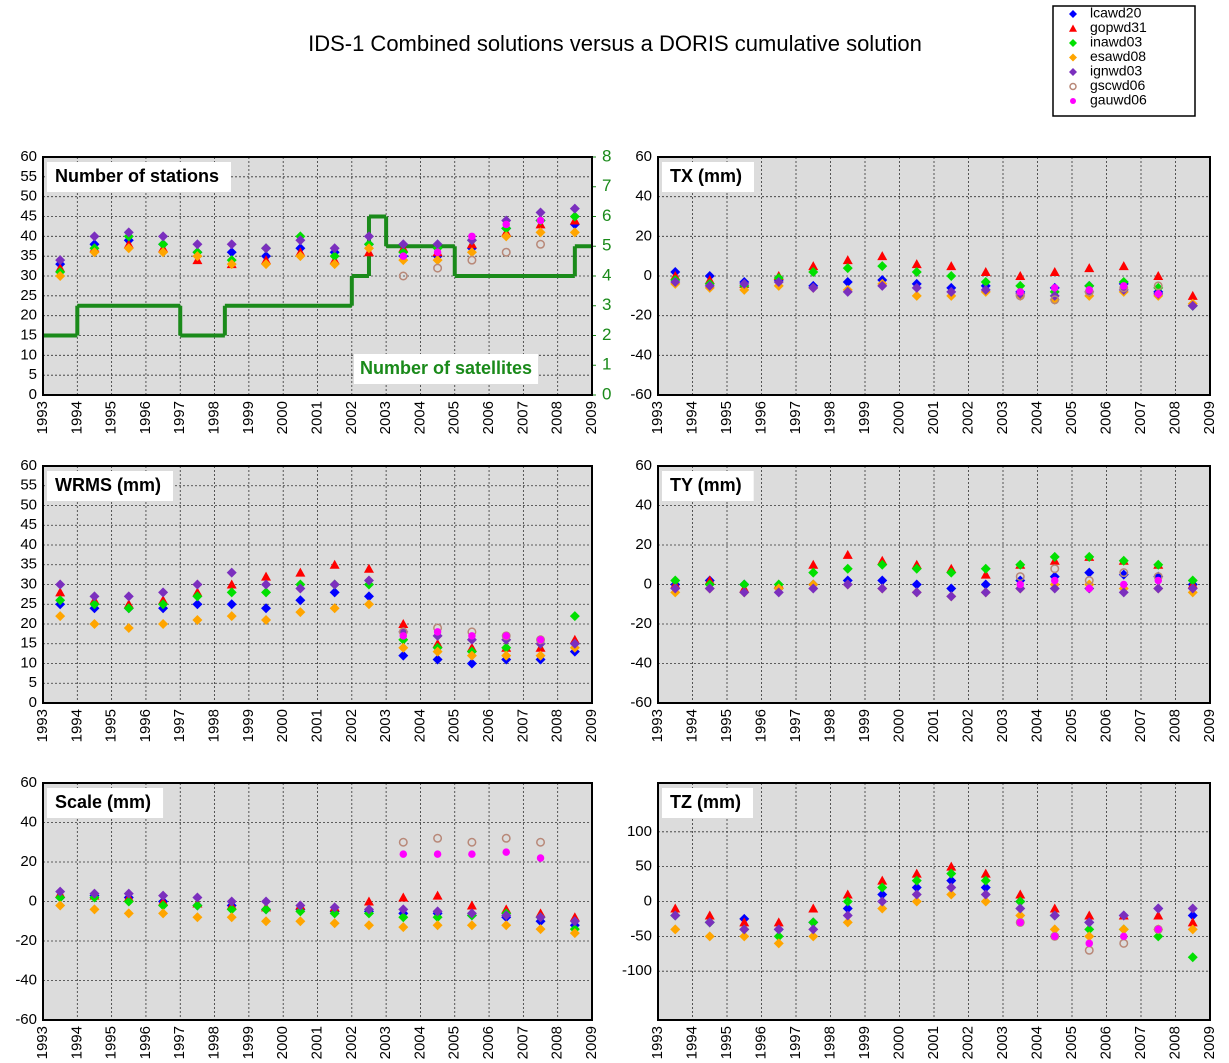  Describe the element at coordinates (641, 935) in the screenshot. I see `y-tick-label: -50` at that location.